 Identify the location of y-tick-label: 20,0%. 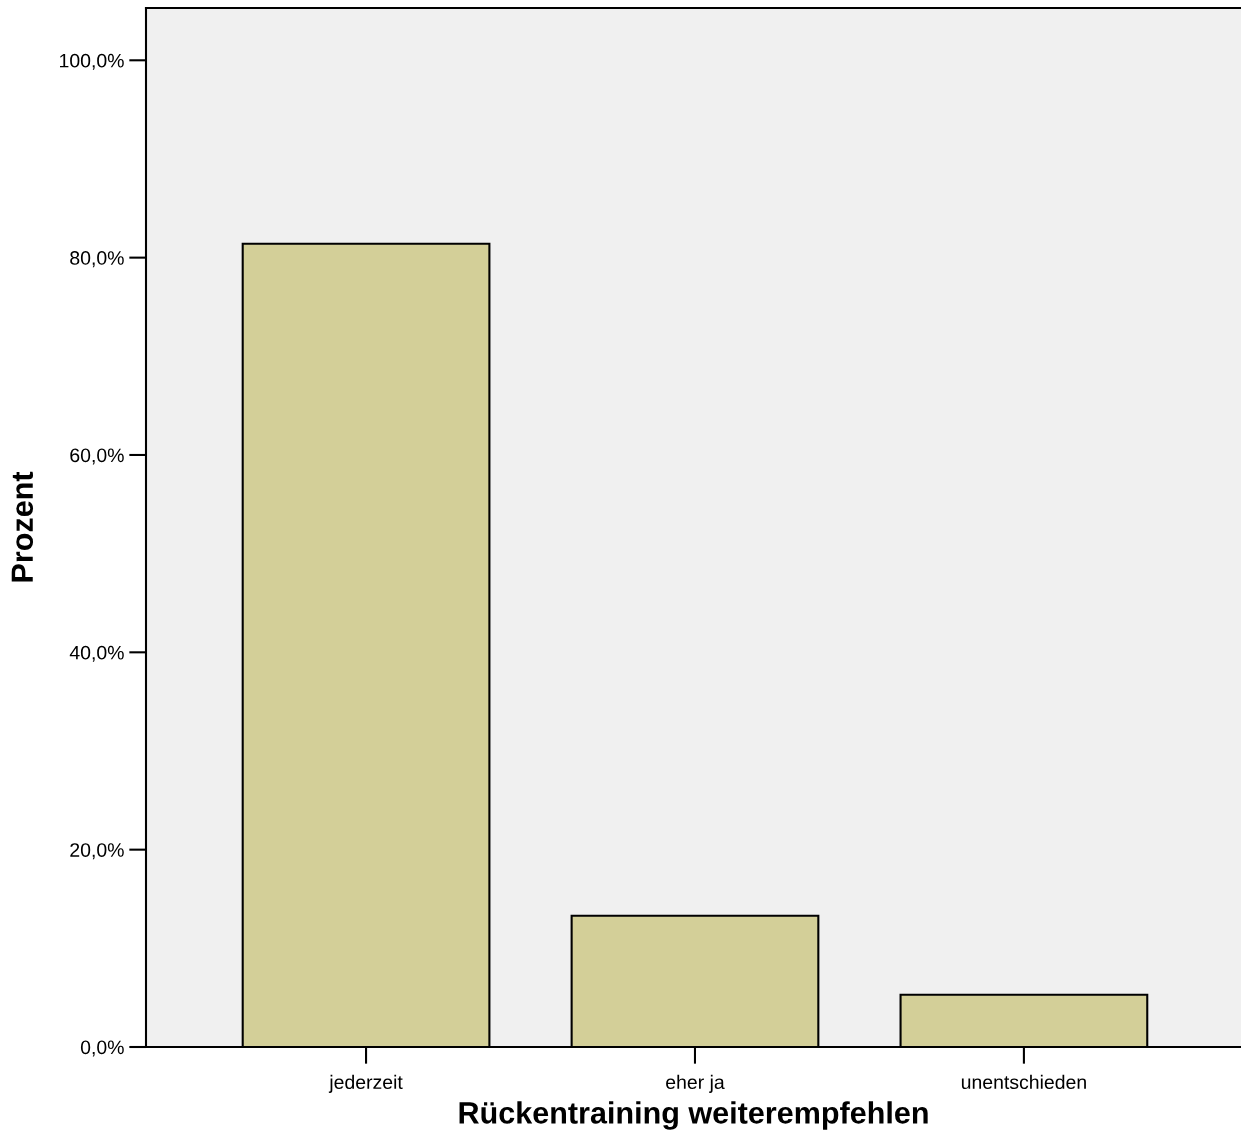
(97, 851).